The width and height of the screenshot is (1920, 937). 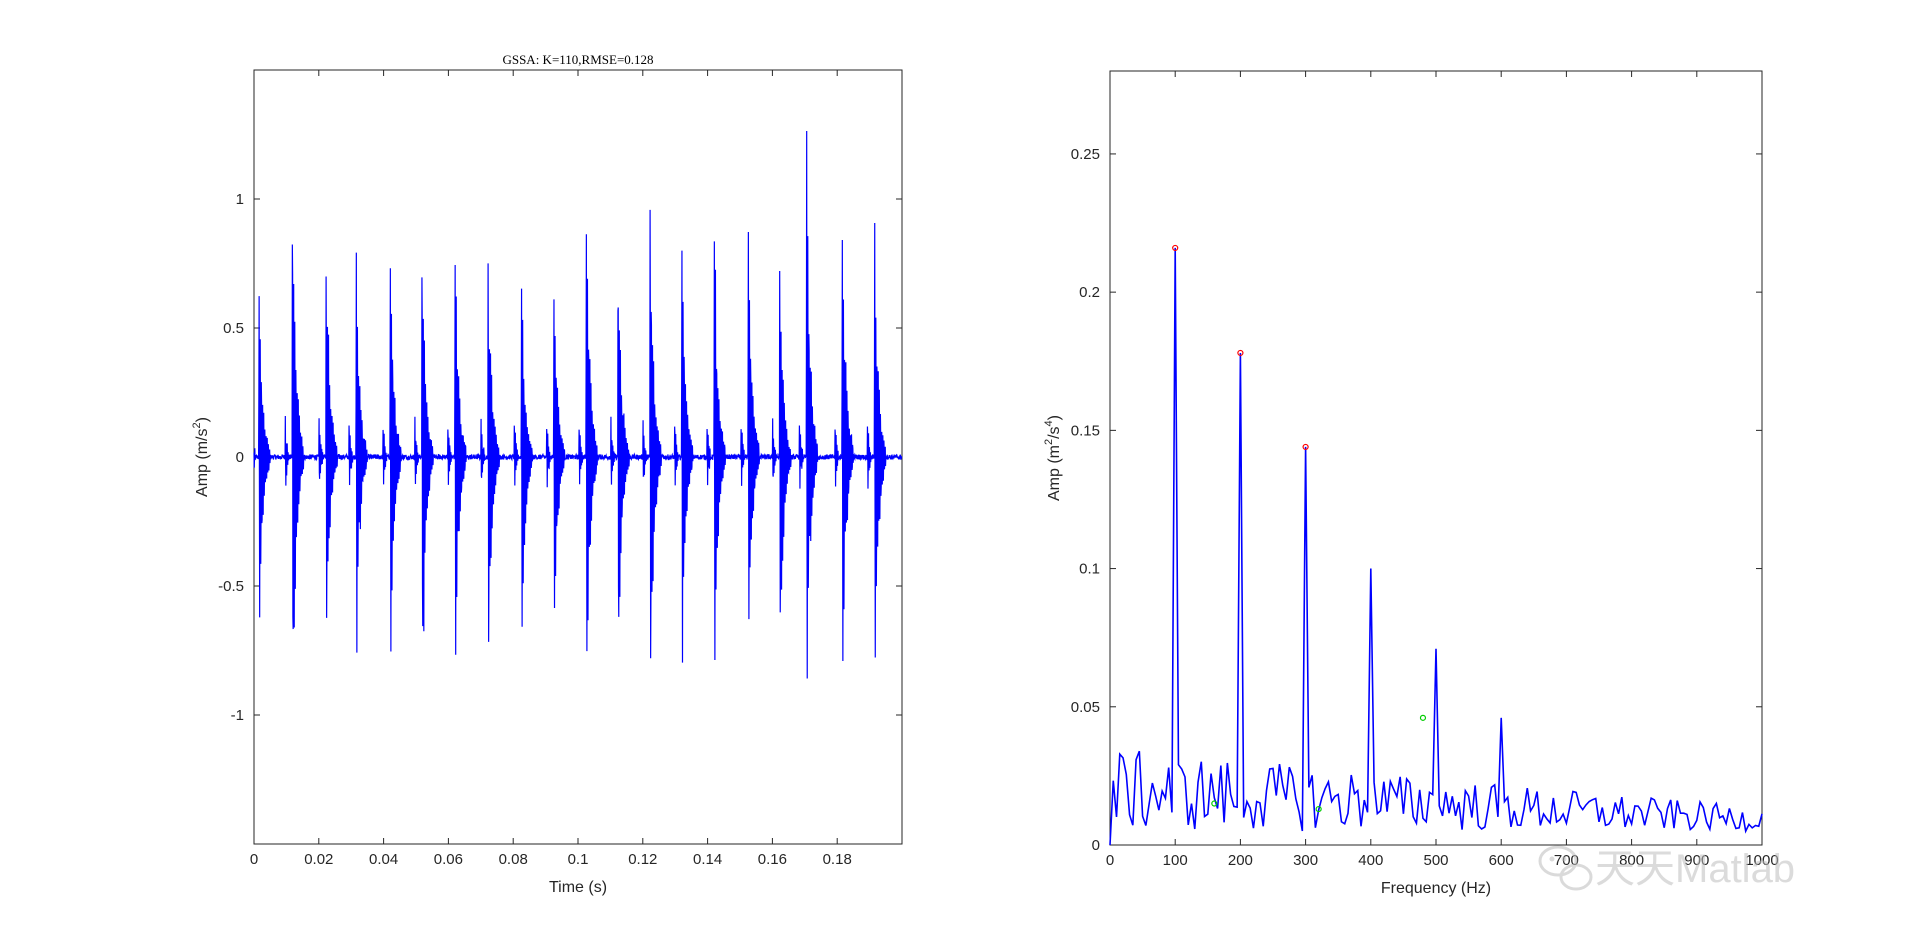 What do you see at coordinates (318, 859) in the screenshot?
I see `x-tick-label: 0.02` at bounding box center [318, 859].